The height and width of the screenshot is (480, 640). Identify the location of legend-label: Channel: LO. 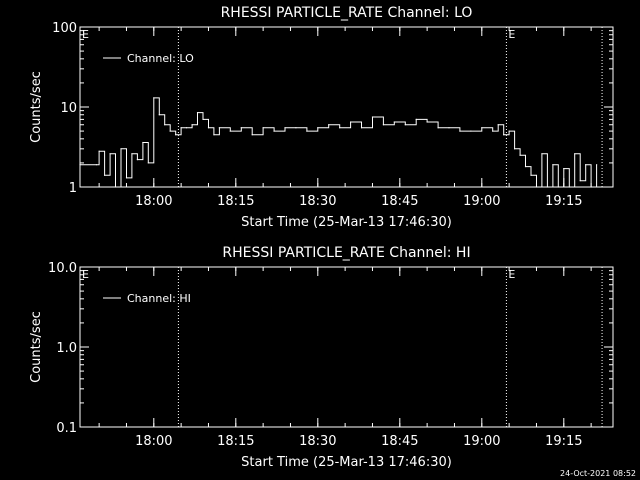
(160, 58).